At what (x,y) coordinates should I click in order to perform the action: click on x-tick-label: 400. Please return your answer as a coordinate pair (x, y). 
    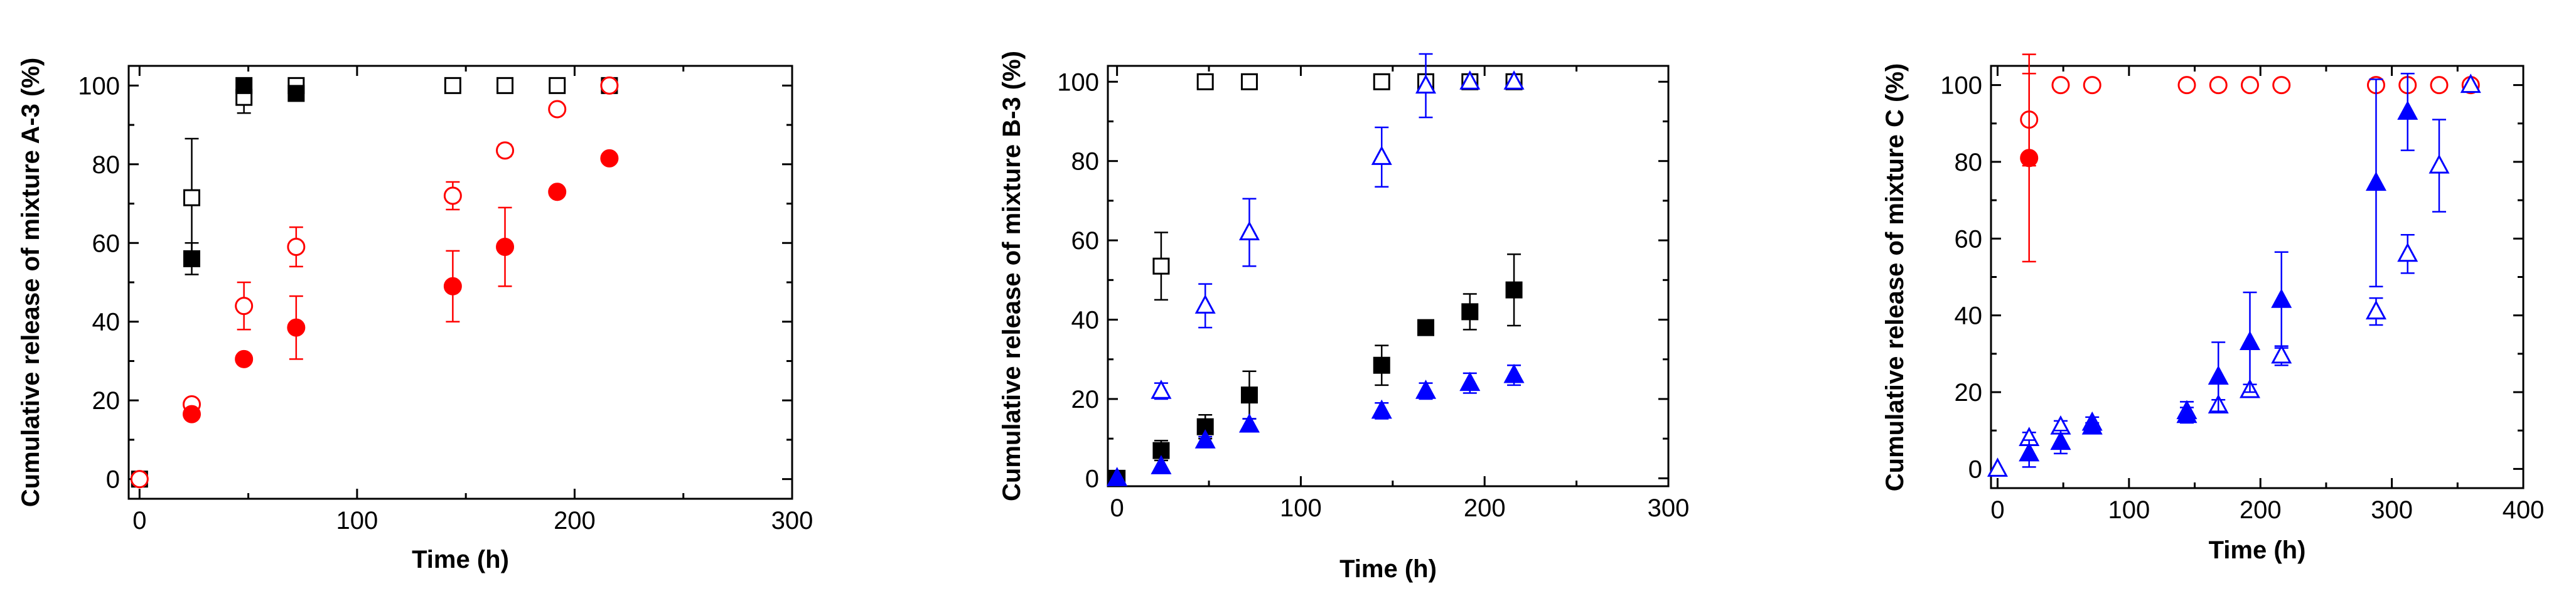
    Looking at the image, I should click on (2524, 510).